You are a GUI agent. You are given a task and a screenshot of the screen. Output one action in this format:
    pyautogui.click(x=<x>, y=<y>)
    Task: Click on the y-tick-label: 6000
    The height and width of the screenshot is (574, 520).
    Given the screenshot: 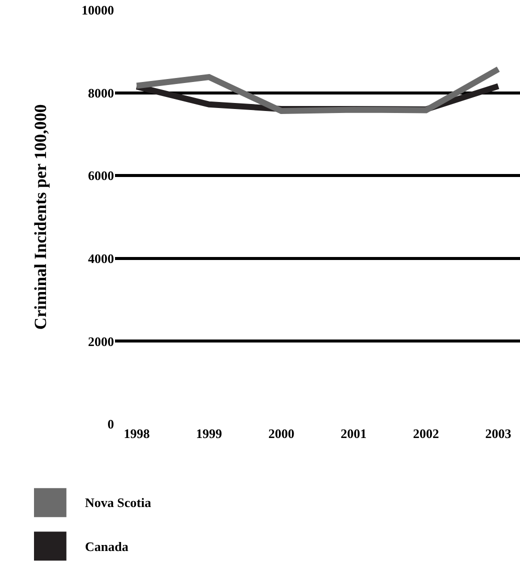 What is the action you would take?
    pyautogui.click(x=101, y=176)
    